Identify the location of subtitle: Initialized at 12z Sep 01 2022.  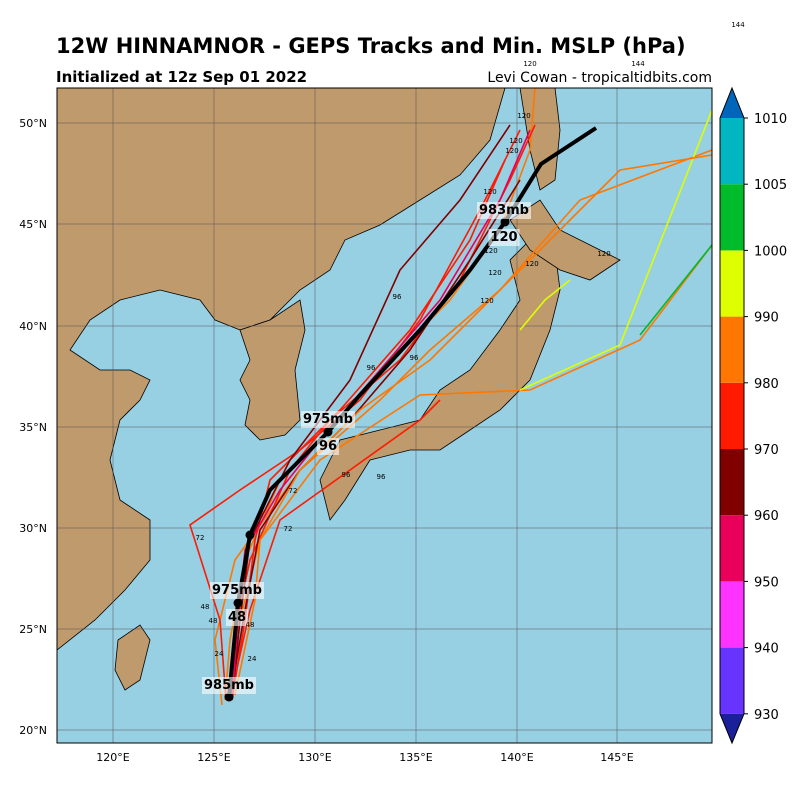
(181, 77).